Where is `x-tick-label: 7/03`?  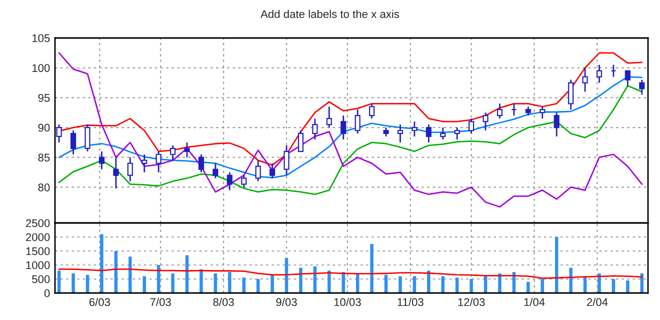
x-tick-label: 7/03 is located at coordinates (160, 302).